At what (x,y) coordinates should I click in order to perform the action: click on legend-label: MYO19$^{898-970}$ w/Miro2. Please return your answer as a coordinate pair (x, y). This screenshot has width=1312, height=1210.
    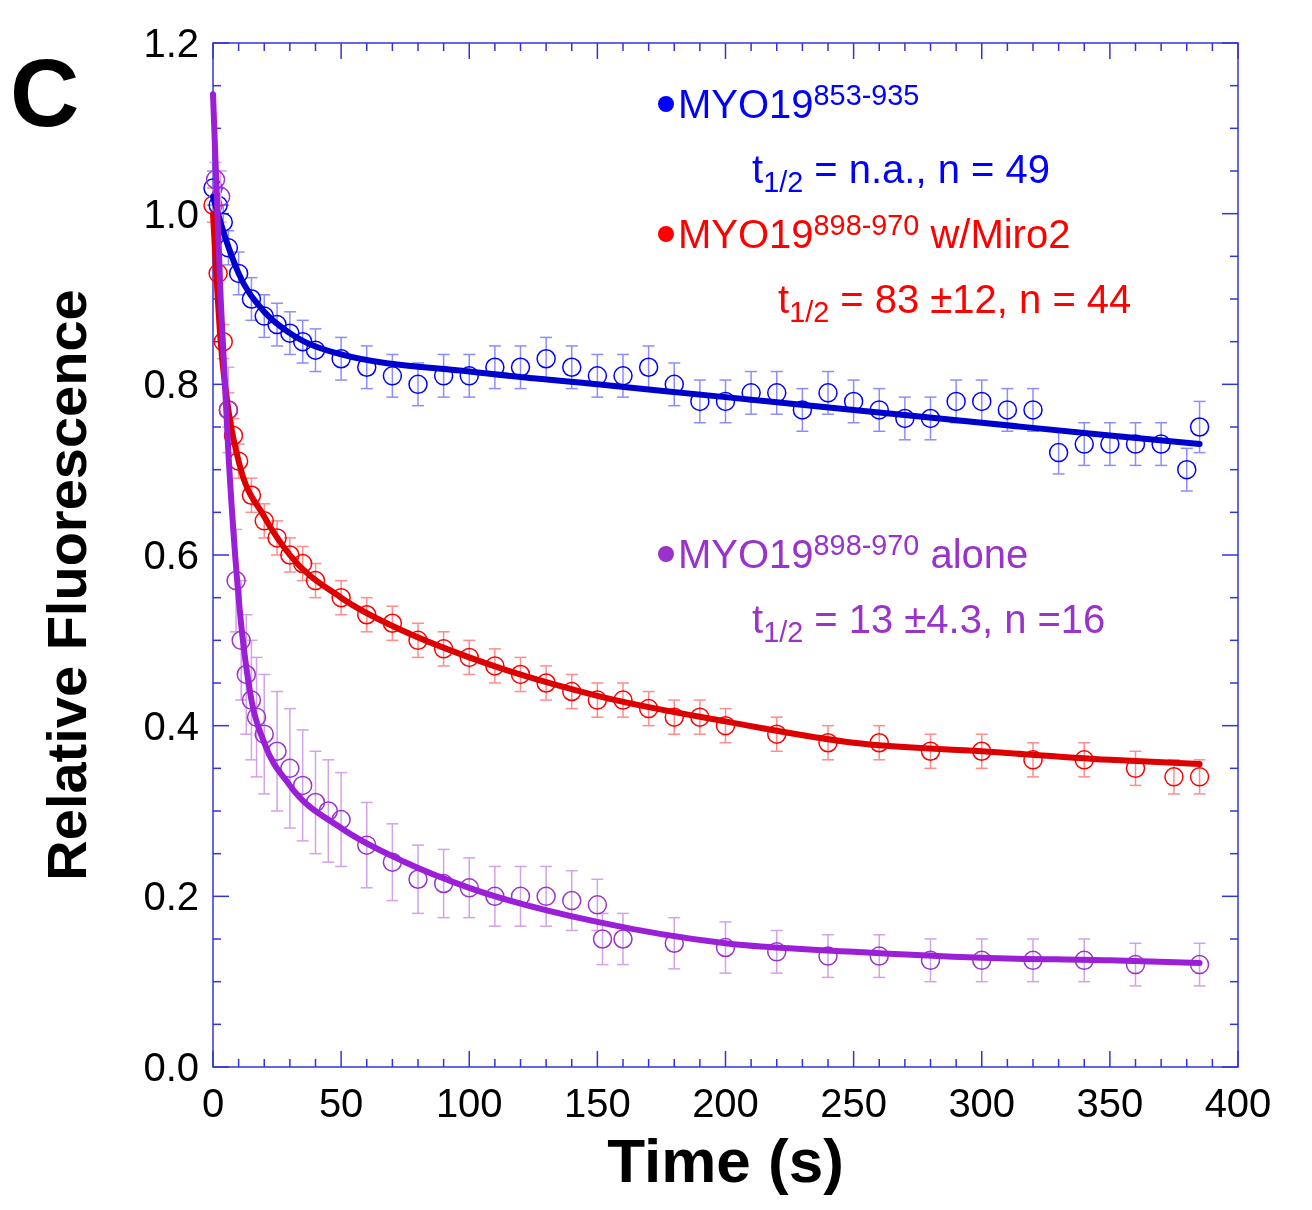
    Looking at the image, I should click on (874, 232).